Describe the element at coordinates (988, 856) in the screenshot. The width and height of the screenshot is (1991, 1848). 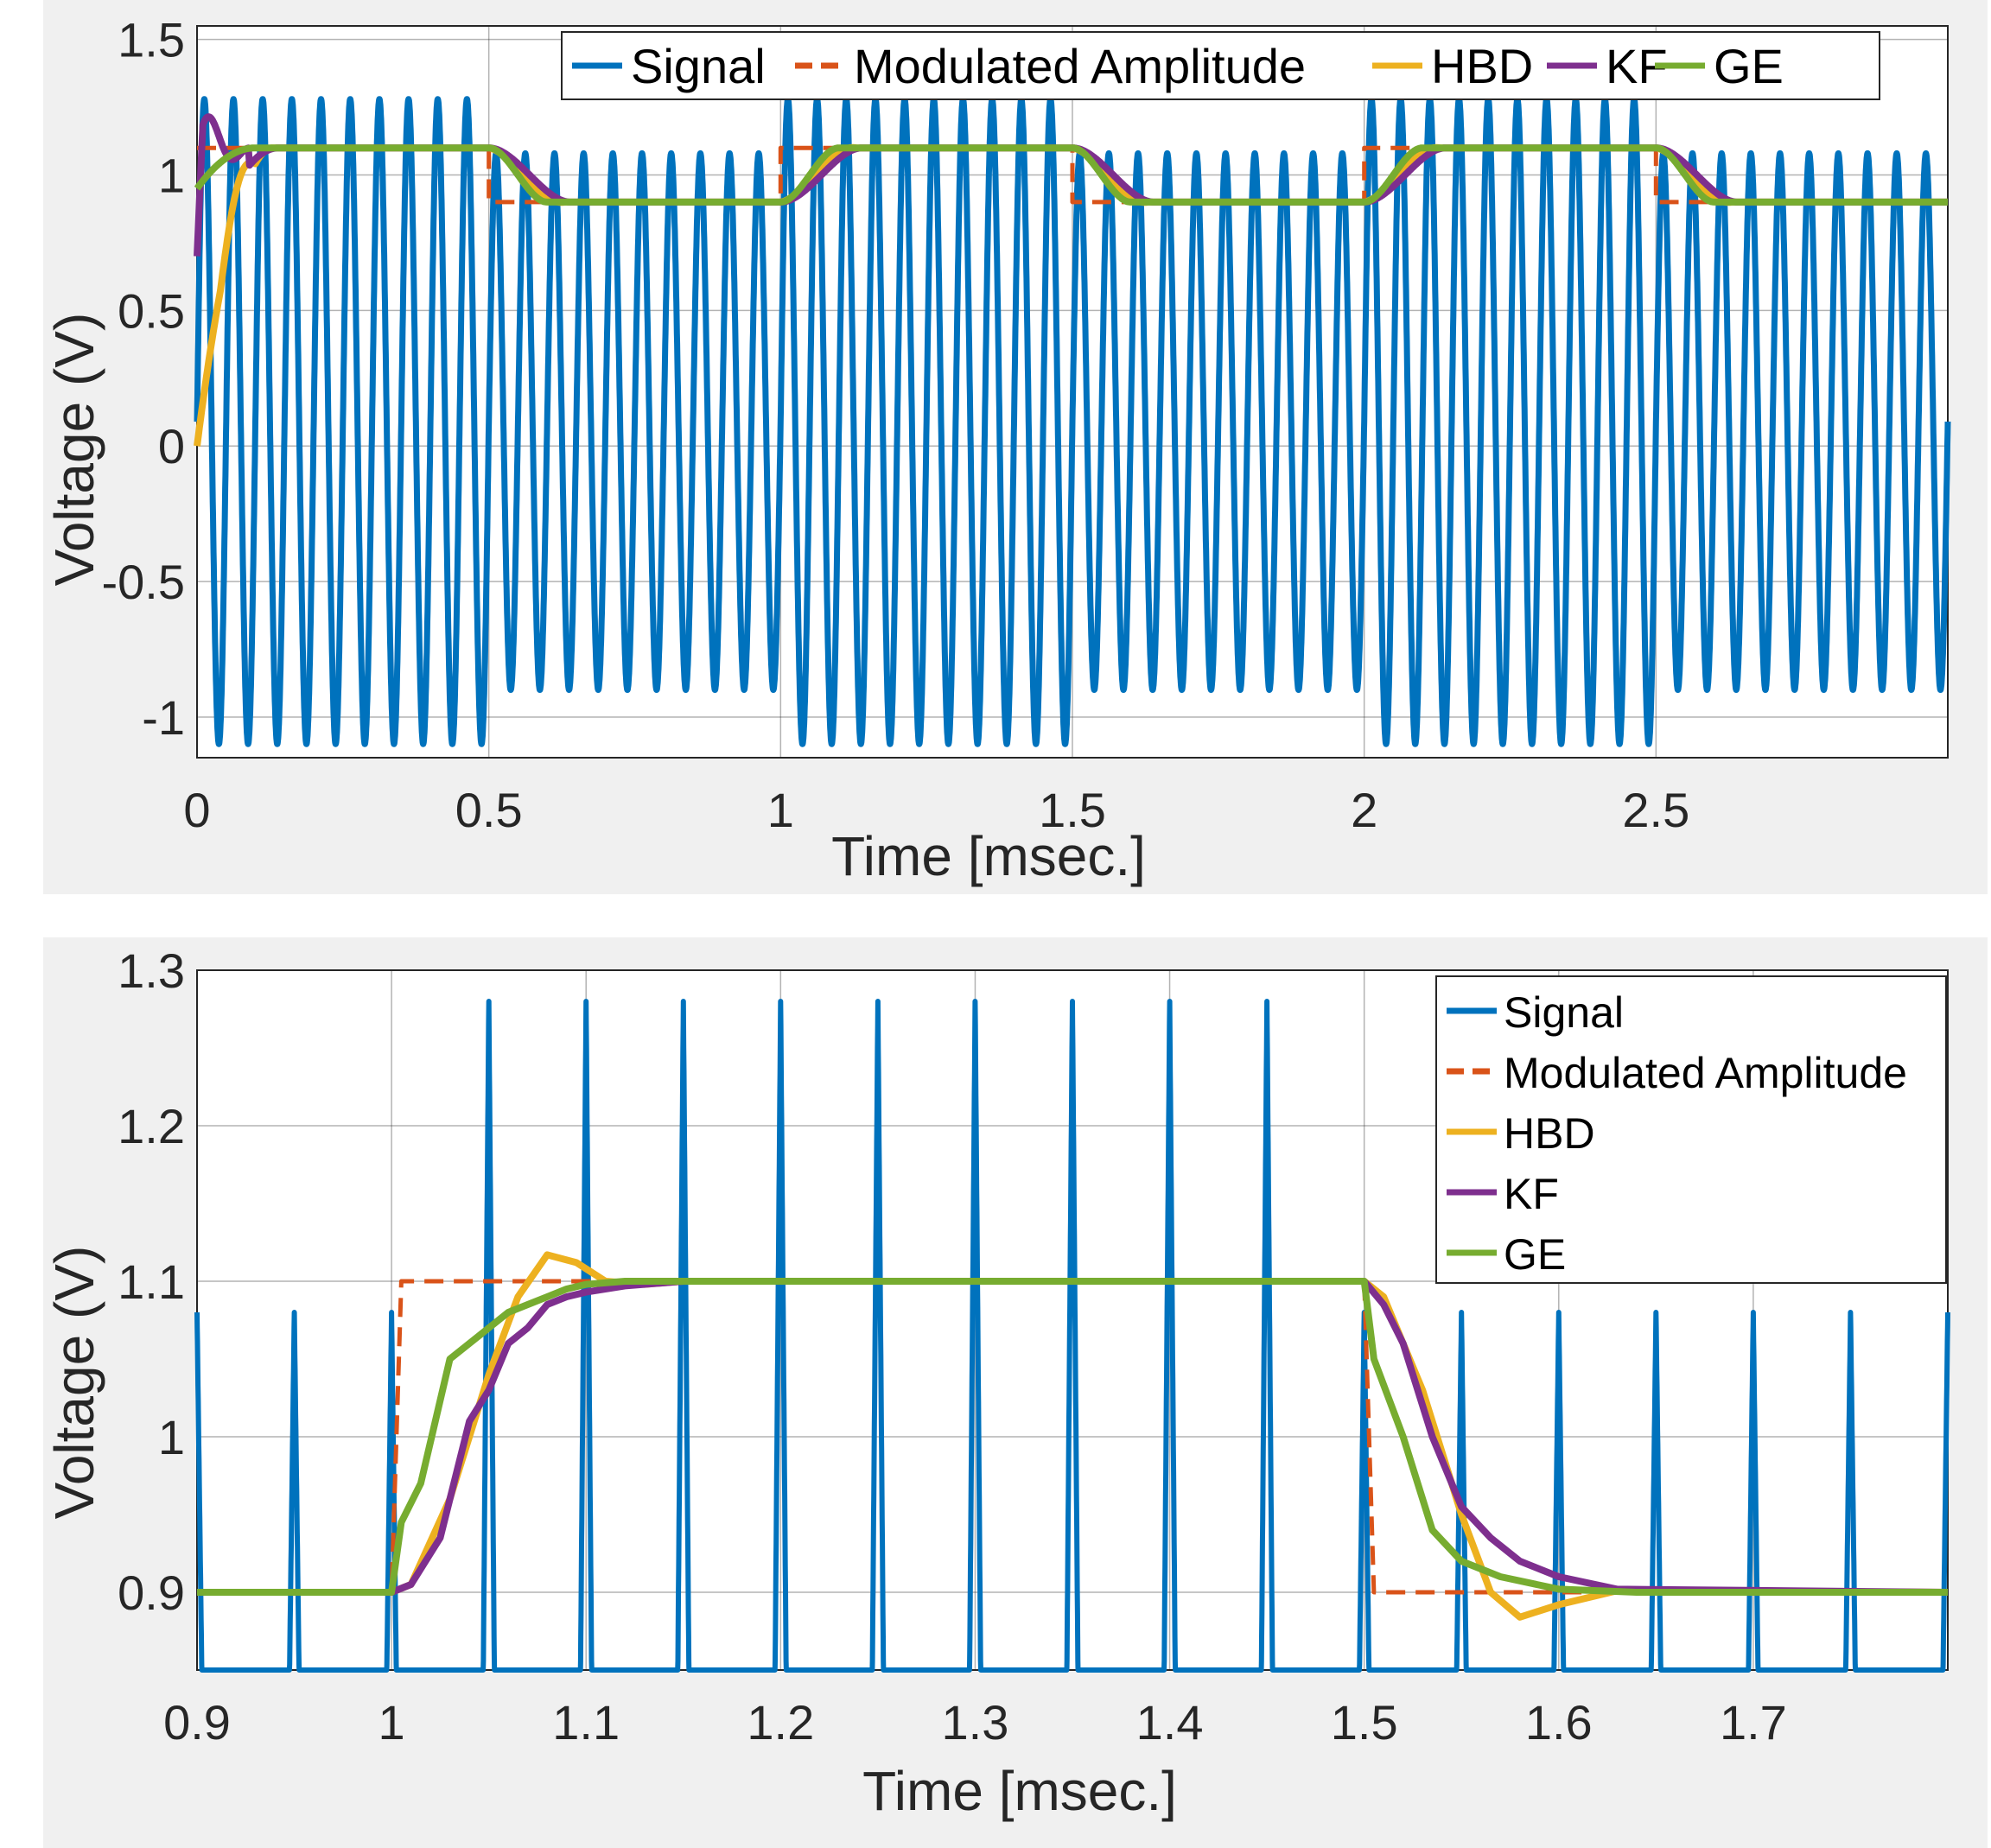
I see `x-axis-label-top: Time [msec.]` at that location.